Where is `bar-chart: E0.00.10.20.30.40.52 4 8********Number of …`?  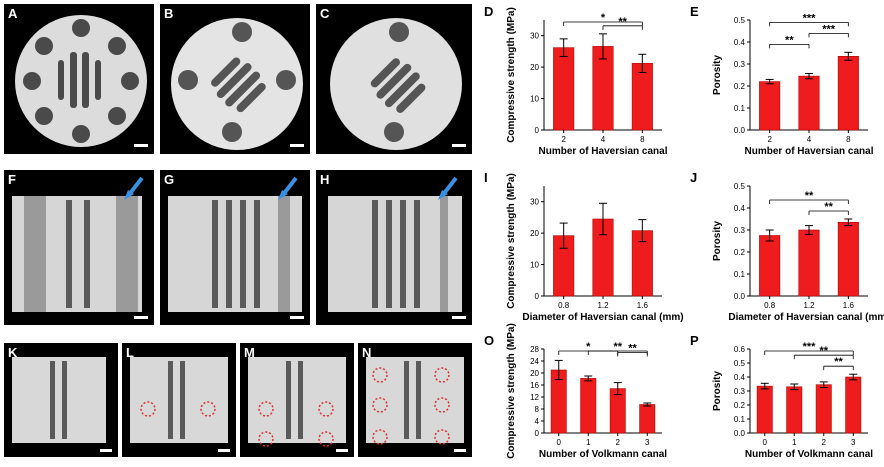 bar-chart: E0.00.10.20.30.40.52 4 8********Number of … is located at coordinates (782, 80).